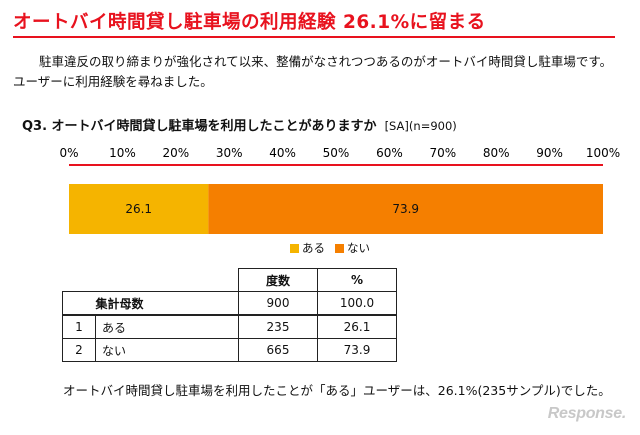 The image size is (640, 435). What do you see at coordinates (603, 153) in the screenshot?
I see `x-tick-label: 100%` at bounding box center [603, 153].